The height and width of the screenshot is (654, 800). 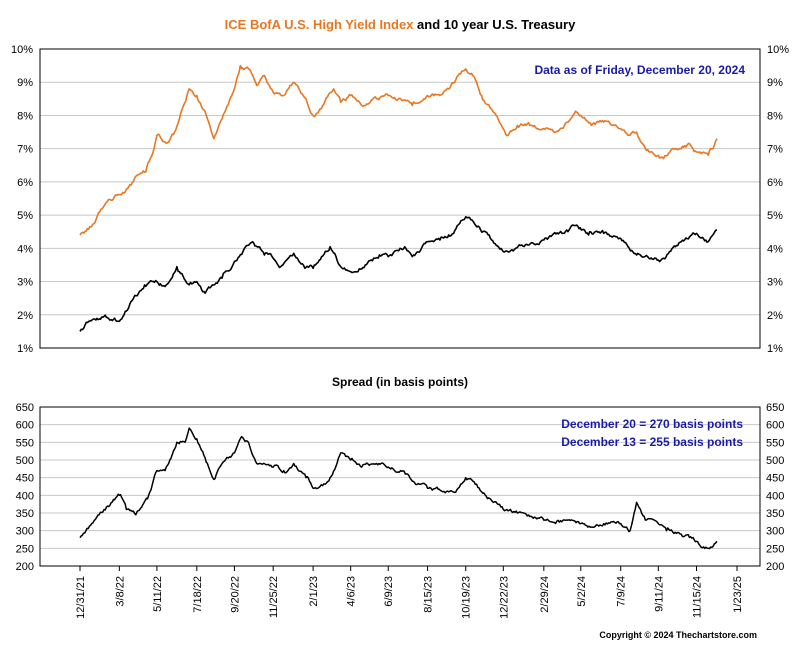 What do you see at coordinates (775, 567) in the screenshot?
I see `bottom-y-tick-right: 200` at bounding box center [775, 567].